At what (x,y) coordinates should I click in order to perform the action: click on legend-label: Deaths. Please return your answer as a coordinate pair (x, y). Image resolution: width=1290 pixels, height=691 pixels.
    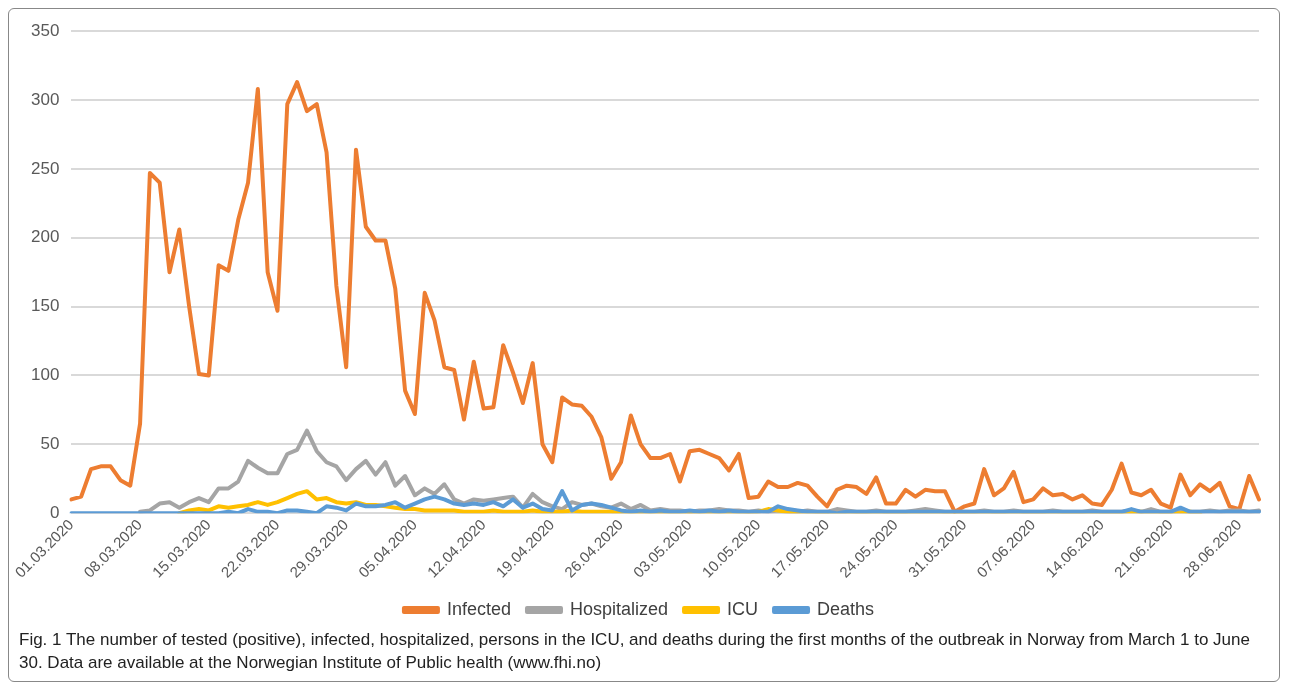
    Looking at the image, I should click on (846, 608).